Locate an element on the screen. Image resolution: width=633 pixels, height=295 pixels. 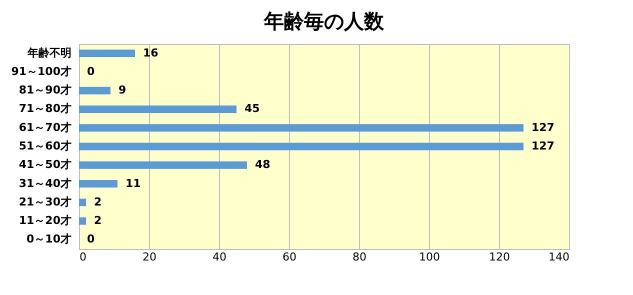
data-label: 48 is located at coordinates (262, 165).